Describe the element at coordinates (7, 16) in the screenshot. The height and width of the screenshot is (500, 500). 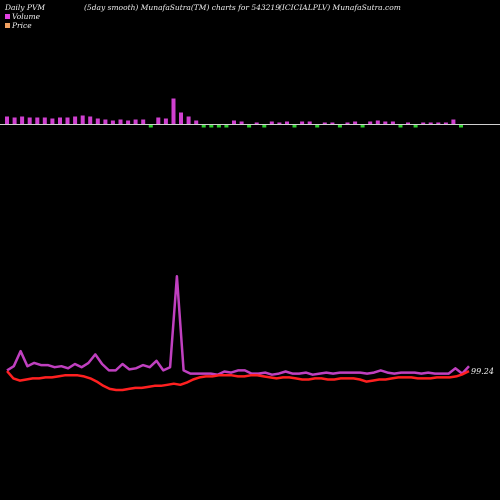
I see `legend-volume-swatch` at that location.